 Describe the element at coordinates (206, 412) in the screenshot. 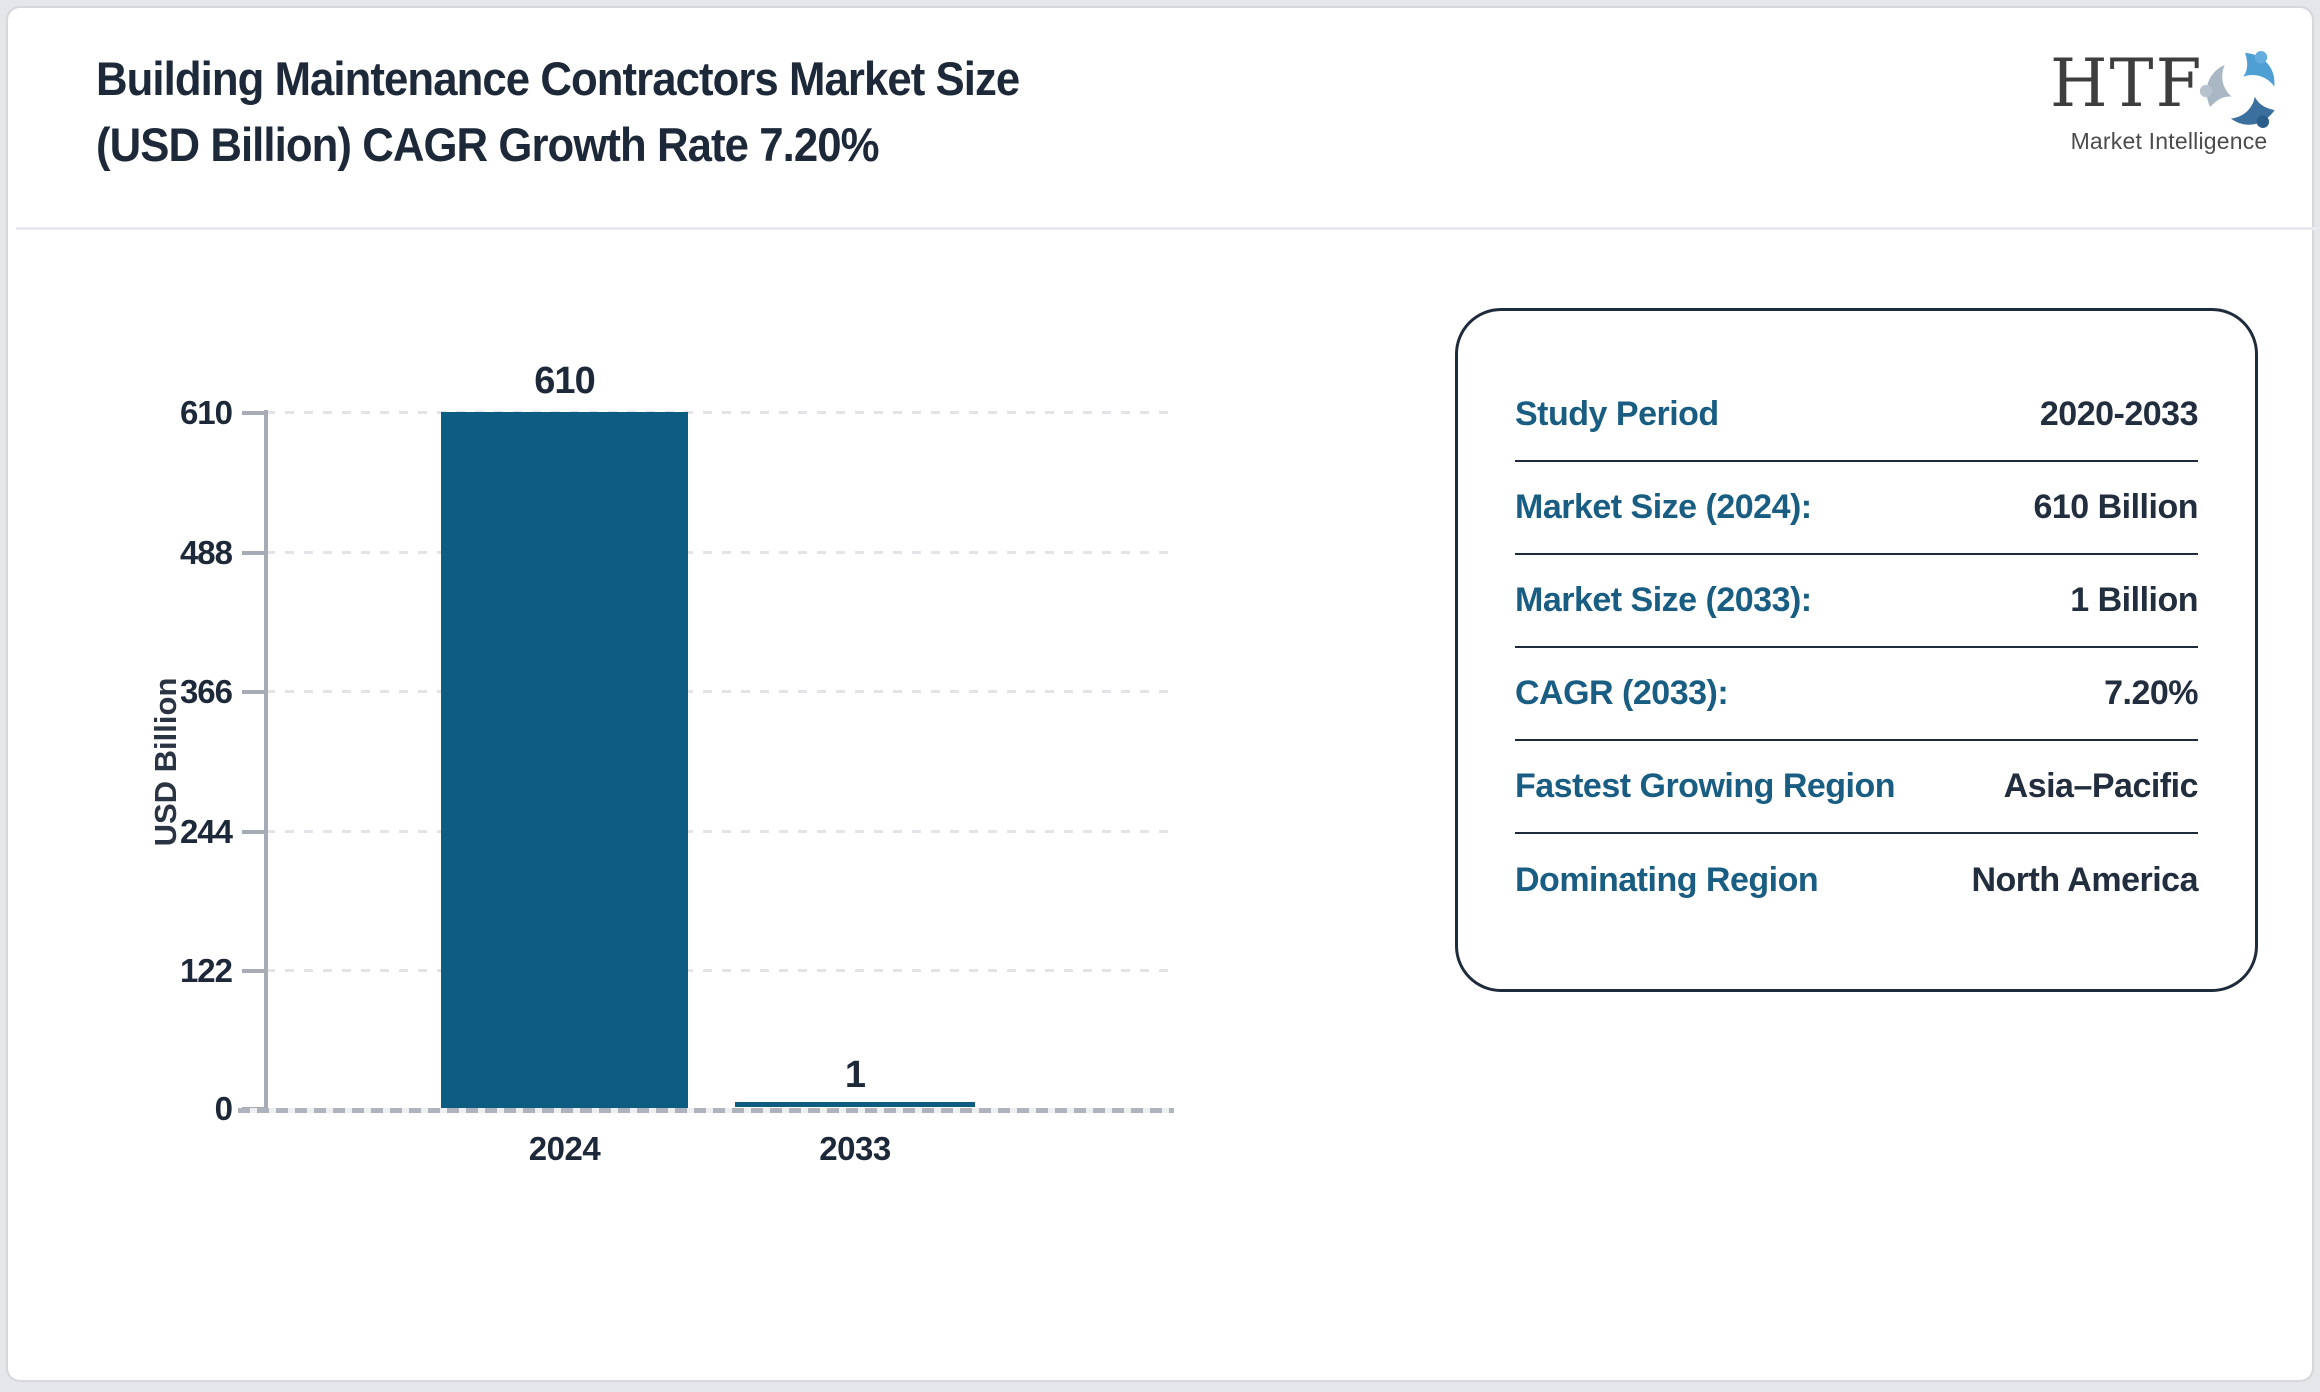

I see `y-tick-label: 610` at that location.